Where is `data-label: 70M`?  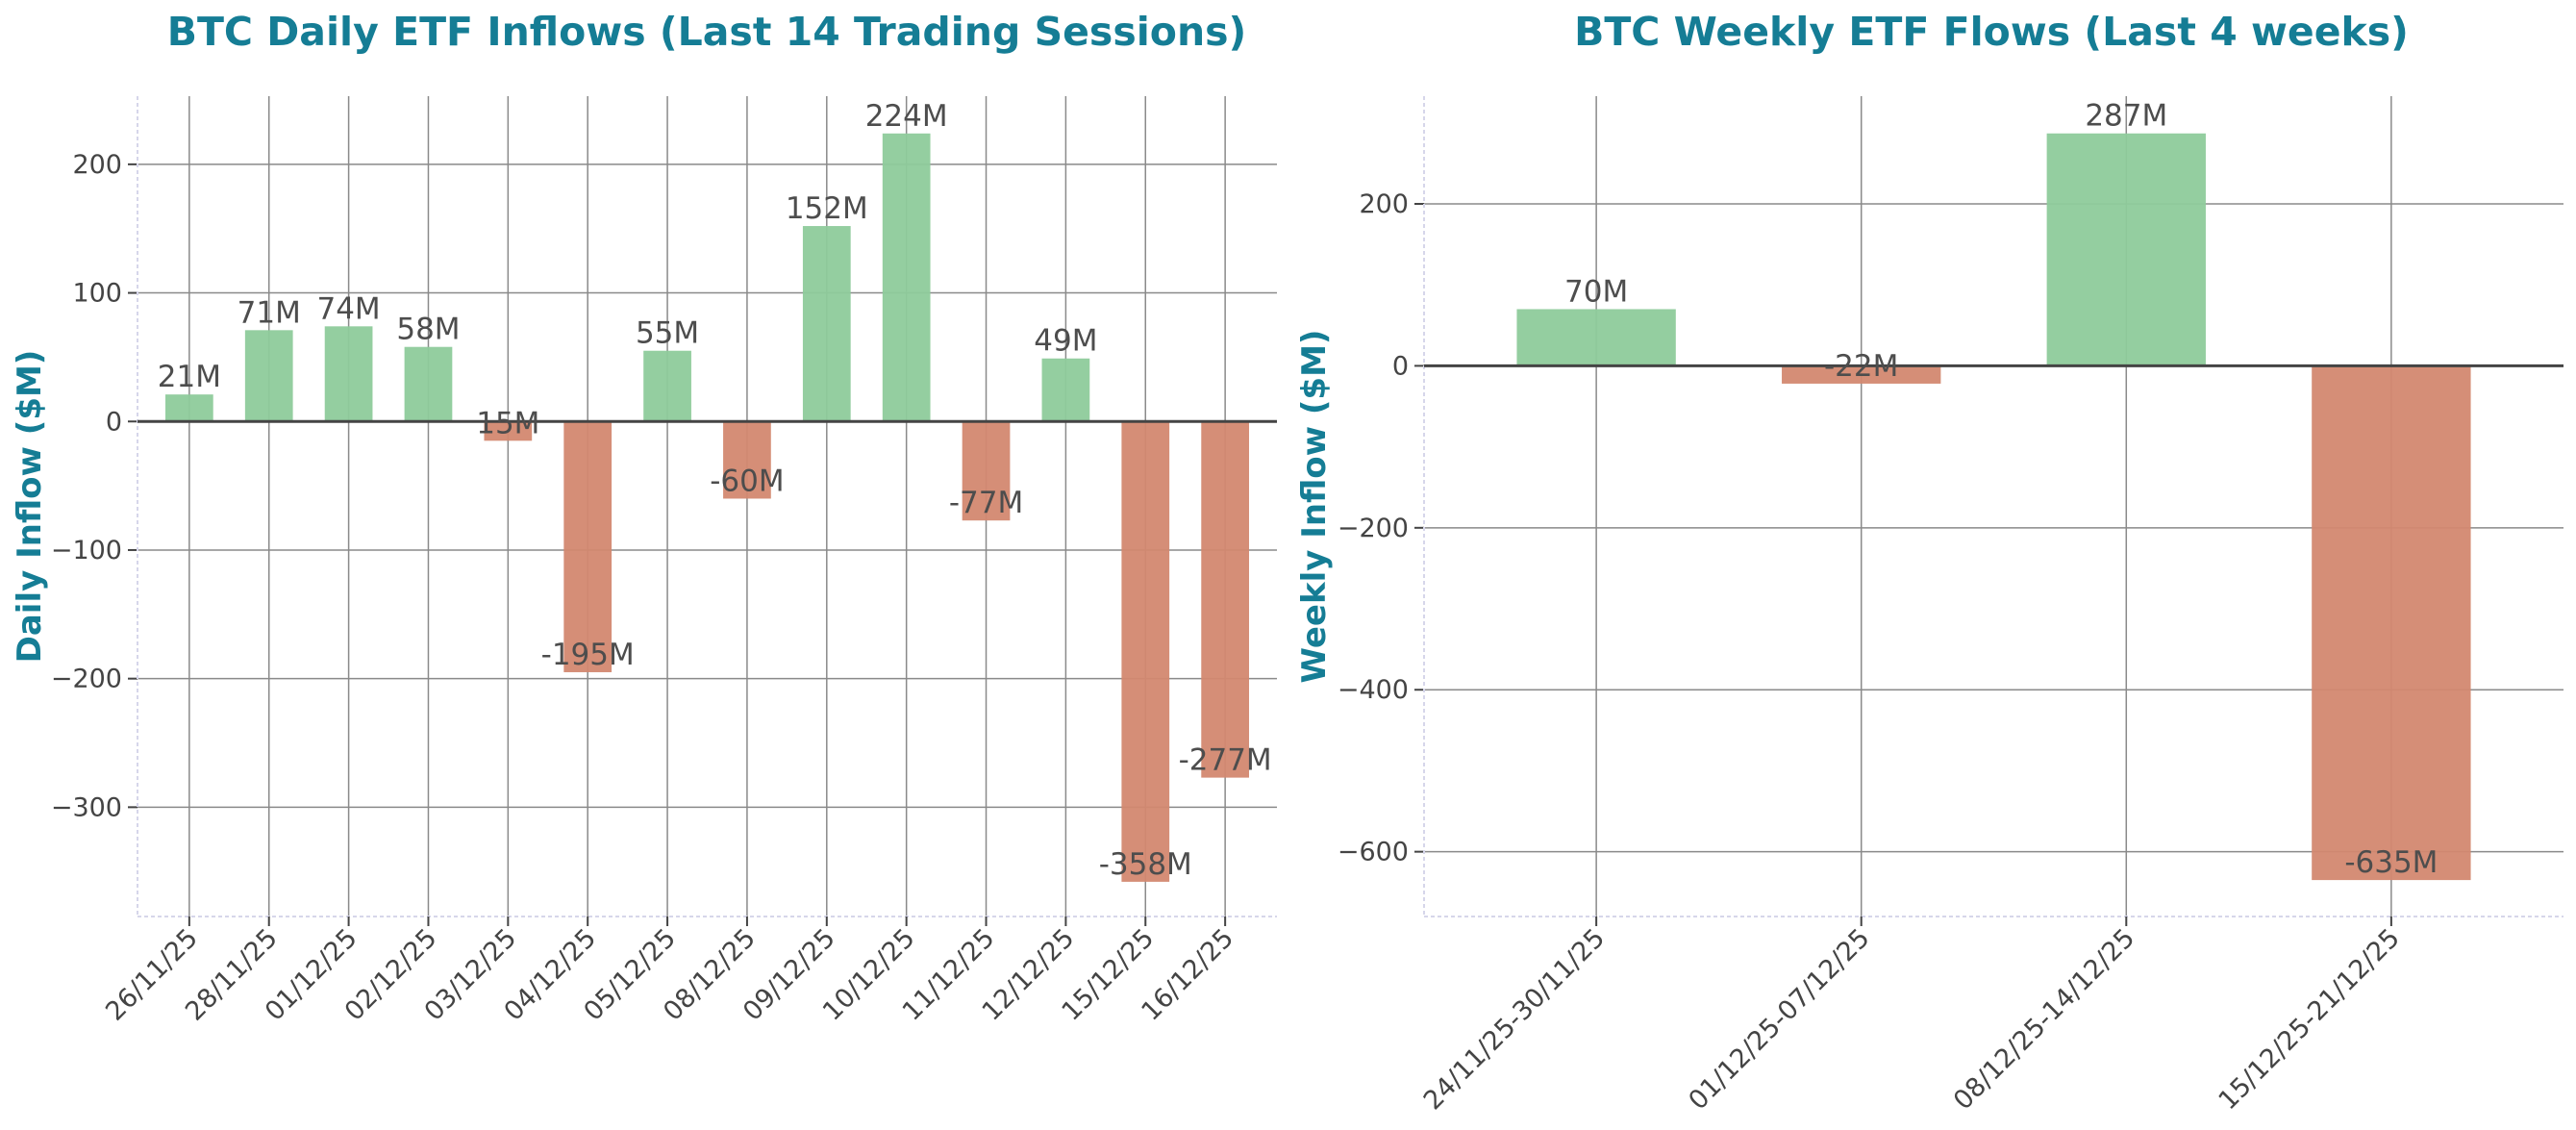
data-label: 70M is located at coordinates (1596, 291).